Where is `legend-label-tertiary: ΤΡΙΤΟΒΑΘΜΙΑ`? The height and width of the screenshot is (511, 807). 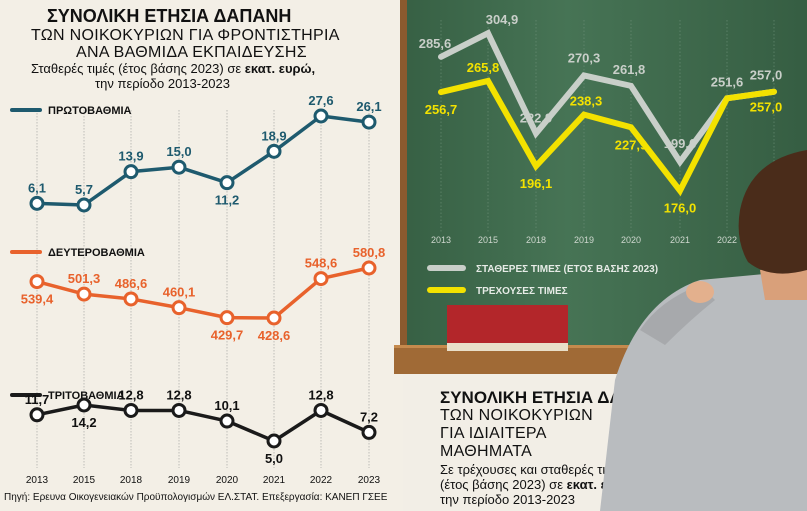
legend-label-tertiary: ΤΡΙΤΟΒΑΘΜΙΑ is located at coordinates (86, 396).